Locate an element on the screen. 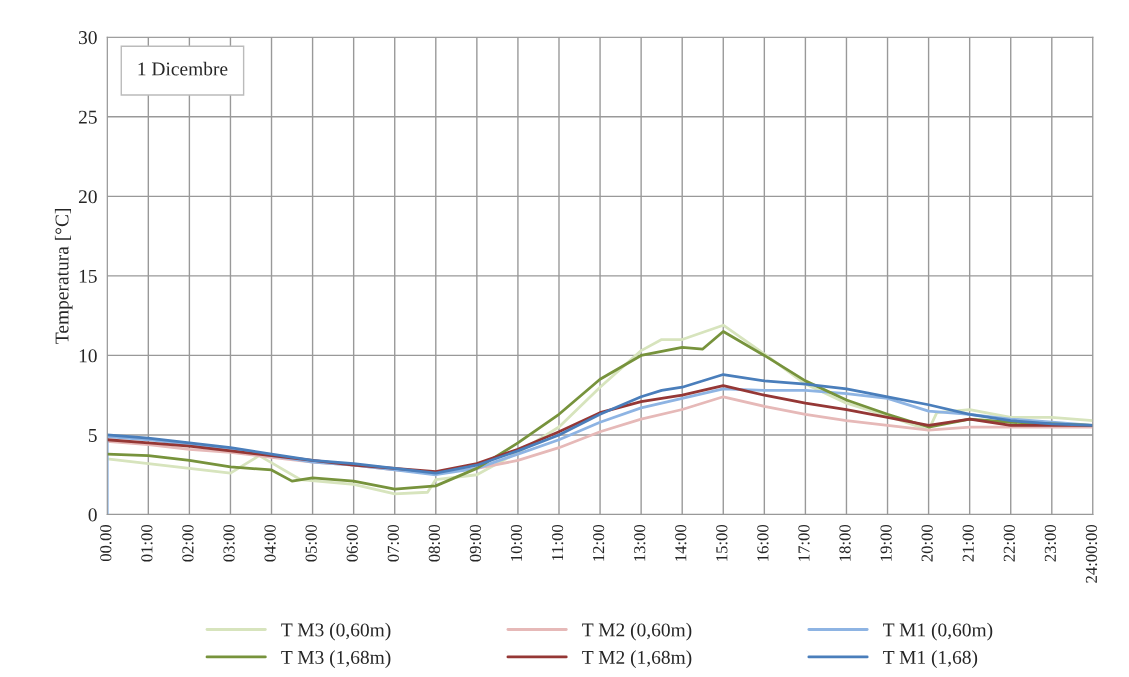 This screenshot has height=677, width=1129. annotation: 1 Dicembre is located at coordinates (183, 68).